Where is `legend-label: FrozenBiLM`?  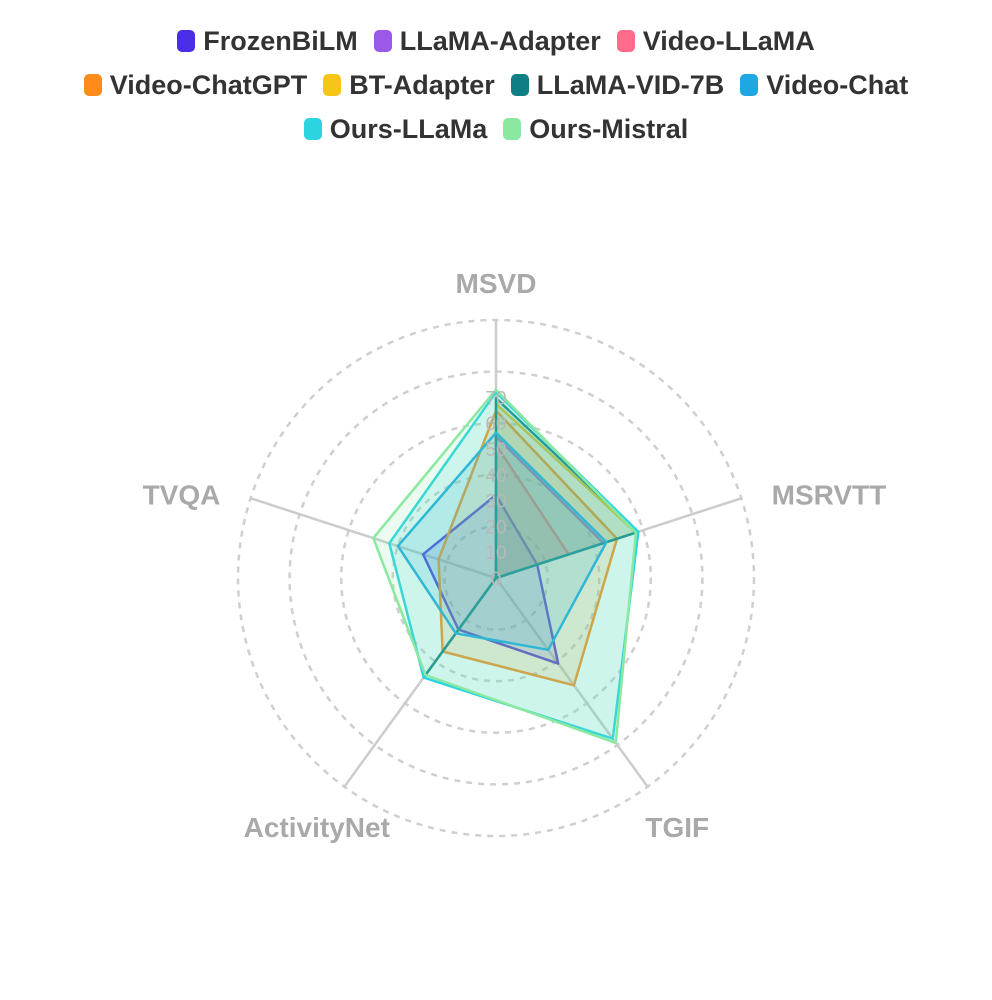
legend-label: FrozenBiLM is located at coordinates (280, 40).